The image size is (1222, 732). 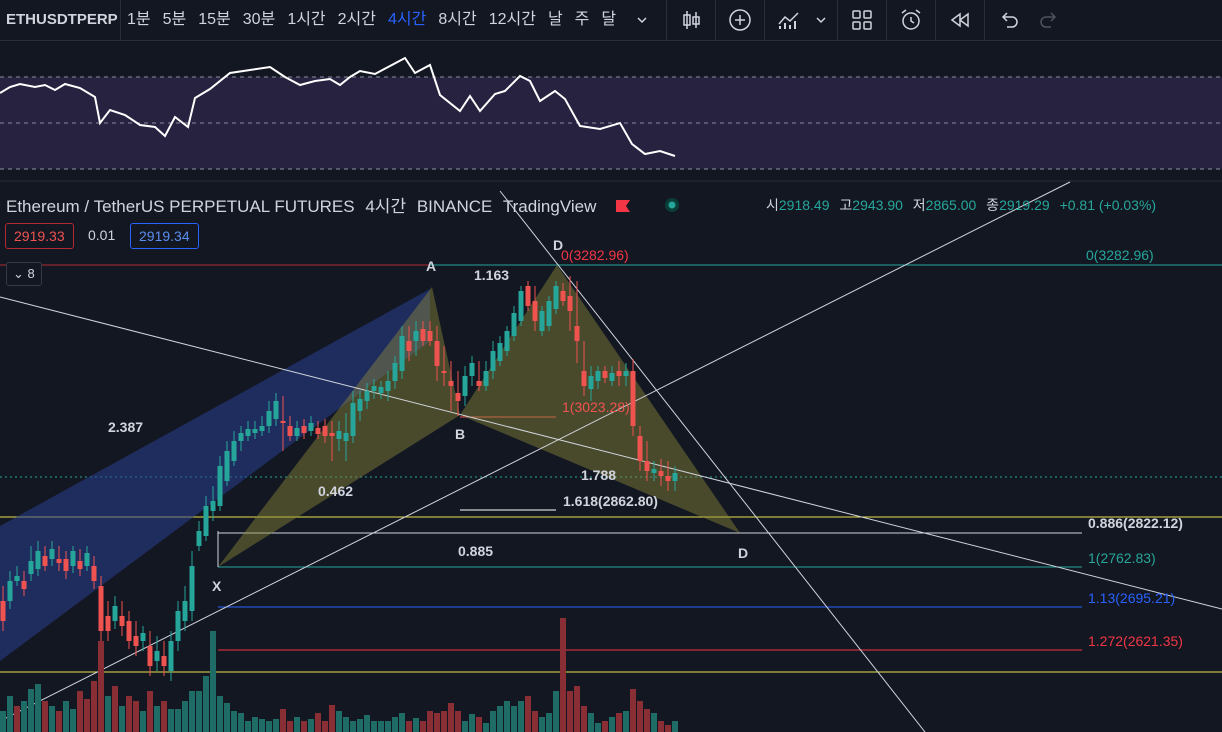 What do you see at coordinates (582, 19) in the screenshot?
I see `interval-10: 주` at bounding box center [582, 19].